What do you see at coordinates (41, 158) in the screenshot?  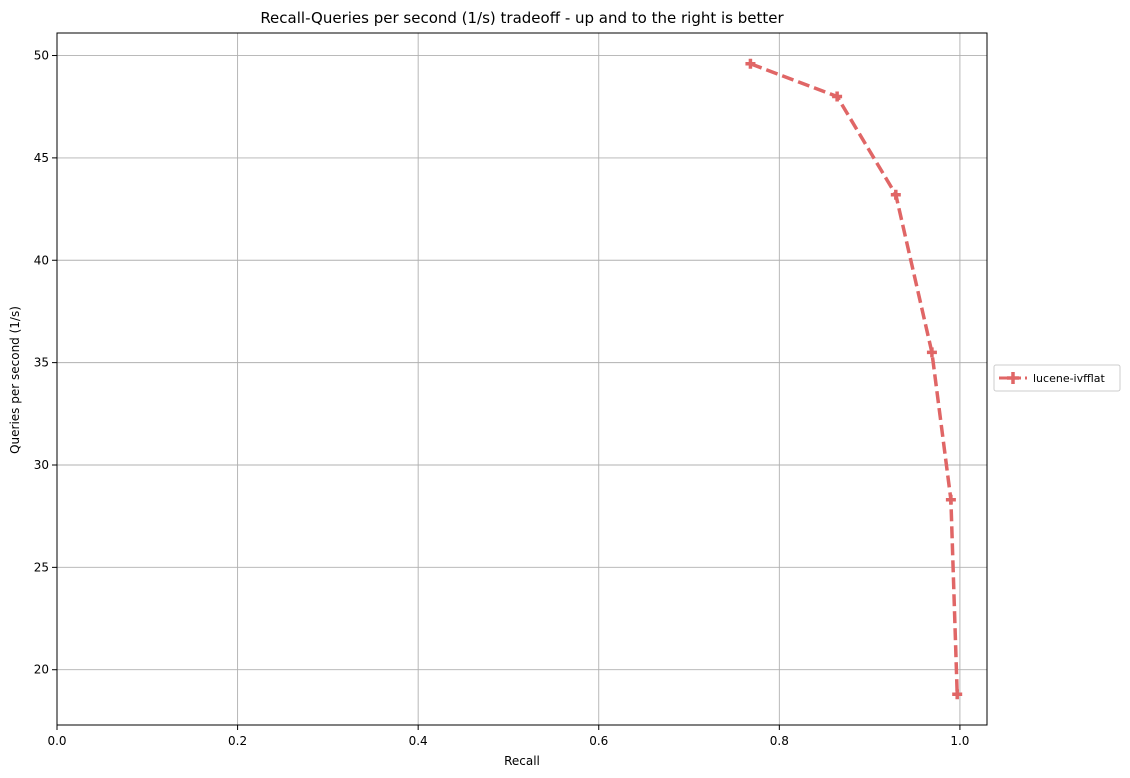 I see `y-tick-label: 45` at bounding box center [41, 158].